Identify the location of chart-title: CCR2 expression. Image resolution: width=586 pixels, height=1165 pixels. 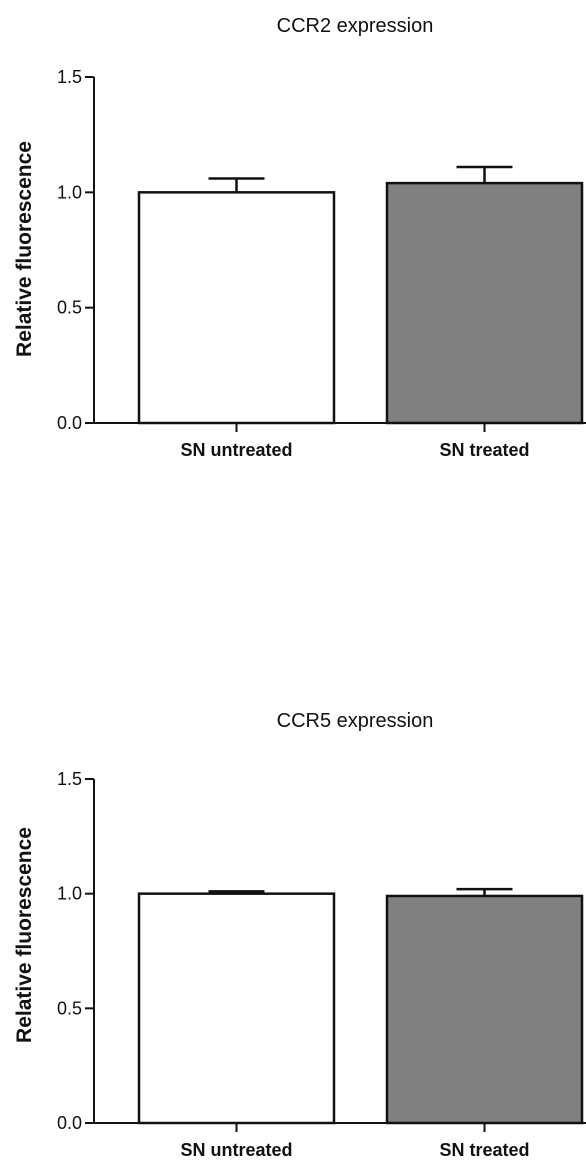
(355, 26).